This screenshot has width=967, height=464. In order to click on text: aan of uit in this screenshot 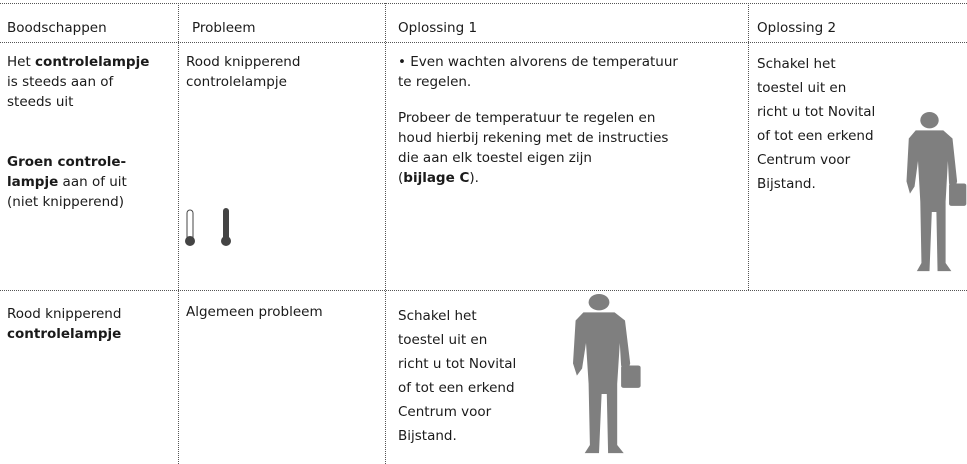, I will do `click(92, 182)`.